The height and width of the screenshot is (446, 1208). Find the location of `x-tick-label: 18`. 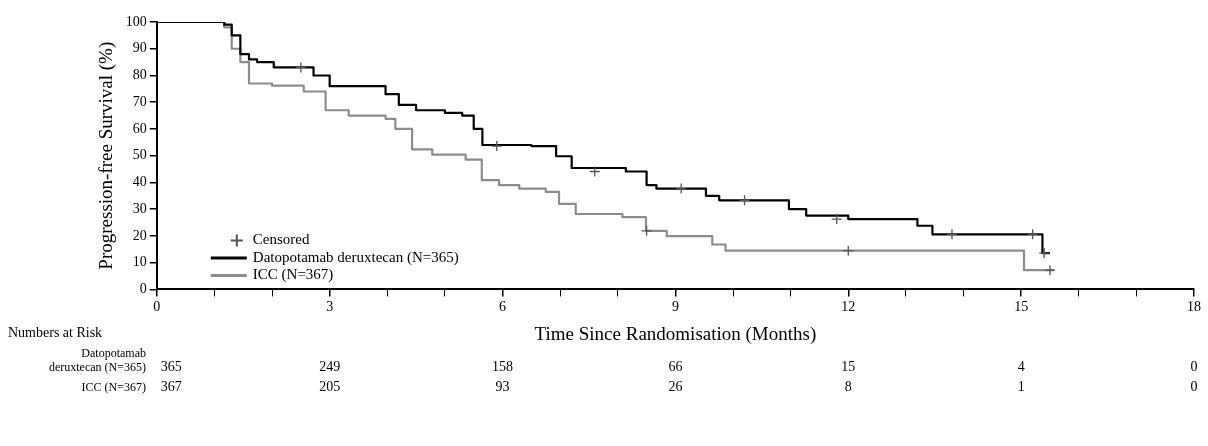

x-tick-label: 18 is located at coordinates (1194, 307).